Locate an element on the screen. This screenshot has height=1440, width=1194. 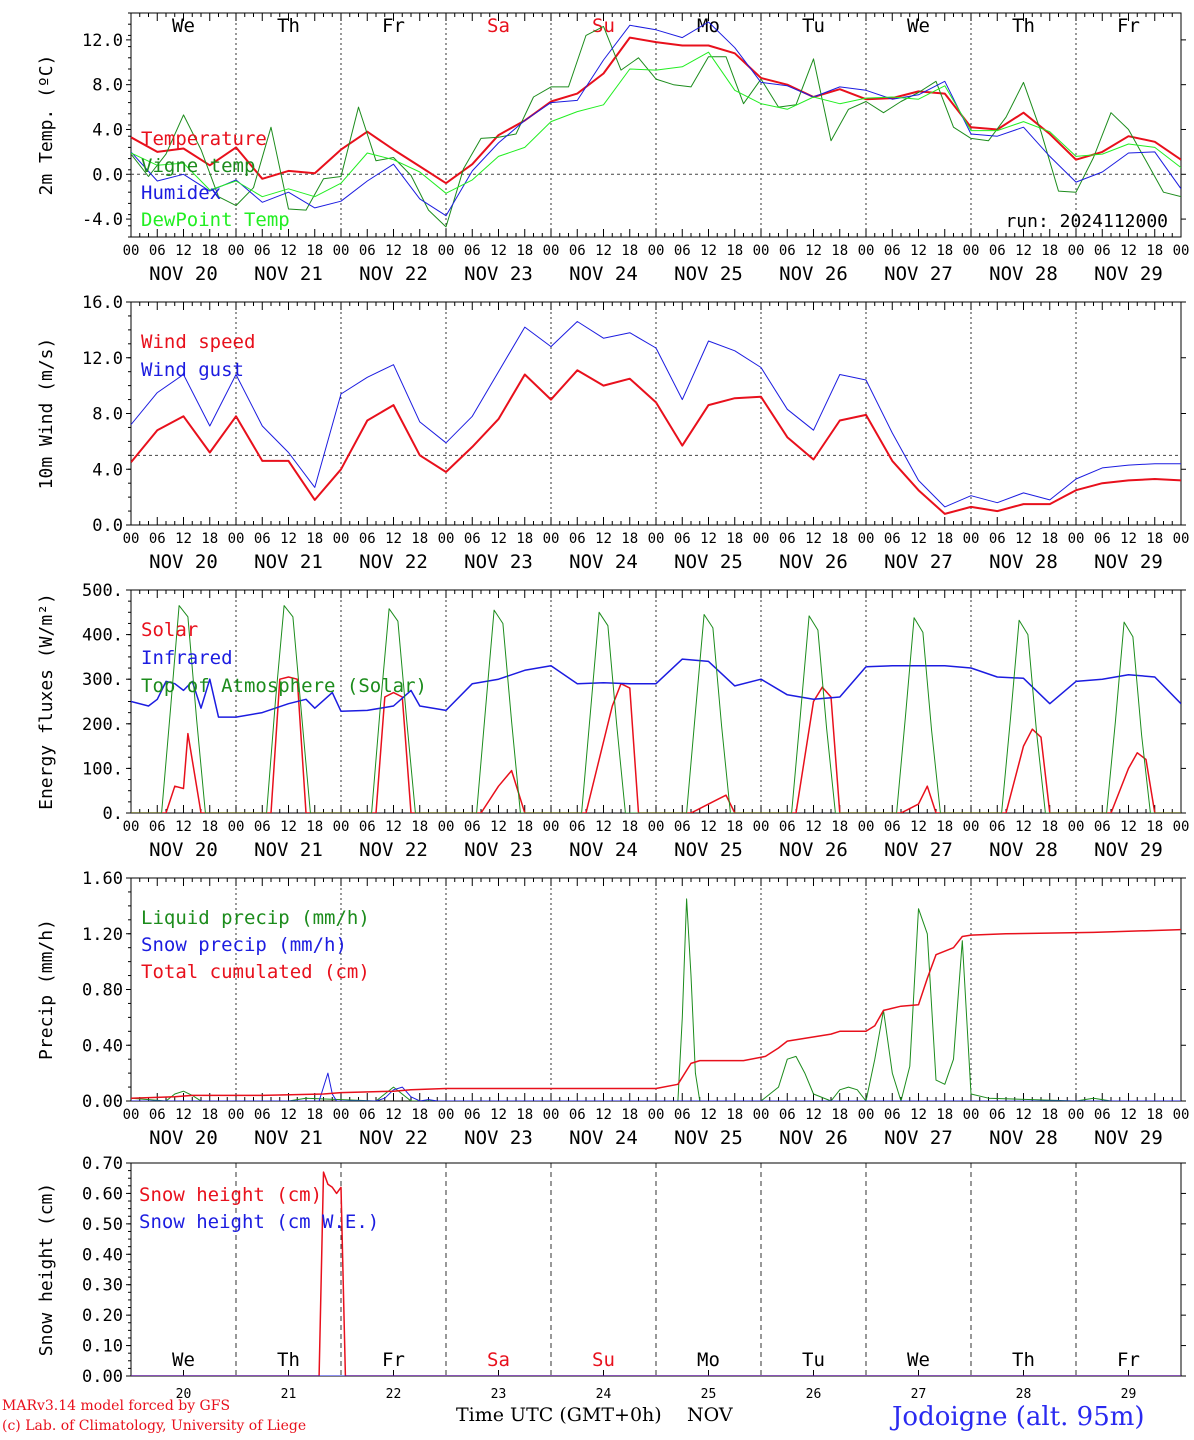
y-tick-label: 100. is located at coordinates (102, 769).